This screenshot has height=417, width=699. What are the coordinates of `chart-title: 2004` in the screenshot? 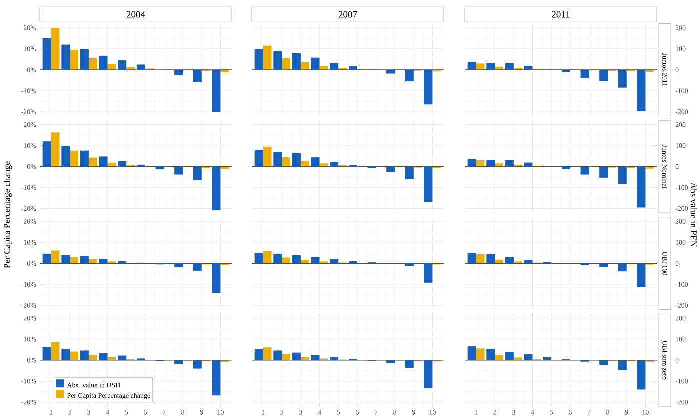 It's located at (136, 14).